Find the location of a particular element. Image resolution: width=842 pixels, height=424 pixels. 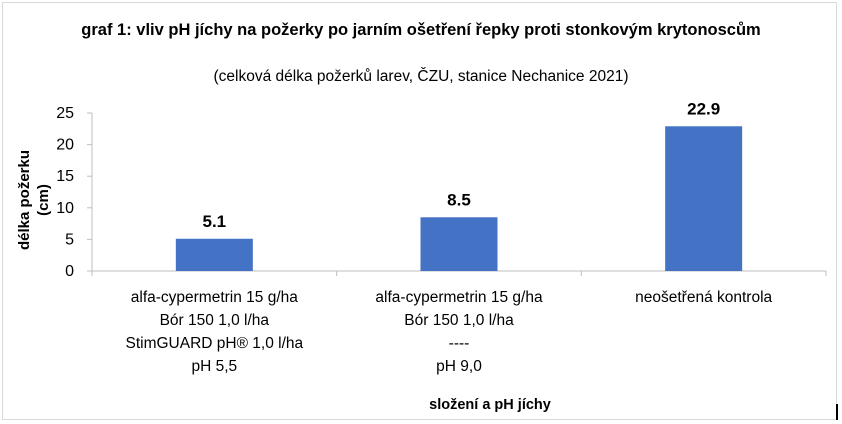

x-category-label-line: neošetřená kontrola is located at coordinates (704, 297).